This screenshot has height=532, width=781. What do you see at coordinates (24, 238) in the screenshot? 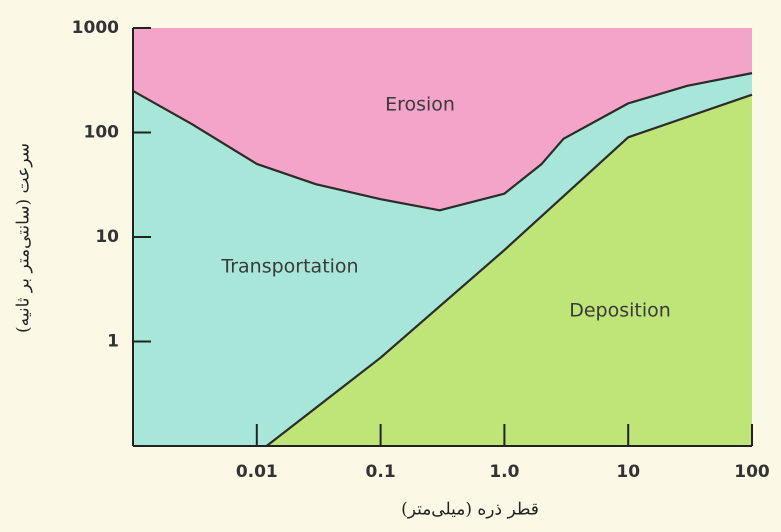
I see `y-axis-label: سرعت (سانتی‌متر بر ثانیه)` at bounding box center [24, 238].